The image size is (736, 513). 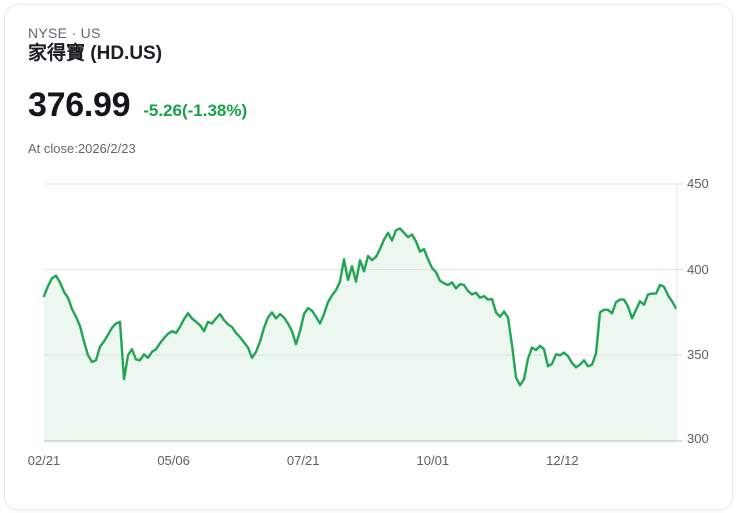 I want to click on x-axis-label-0721: 07/21, so click(x=303, y=460).